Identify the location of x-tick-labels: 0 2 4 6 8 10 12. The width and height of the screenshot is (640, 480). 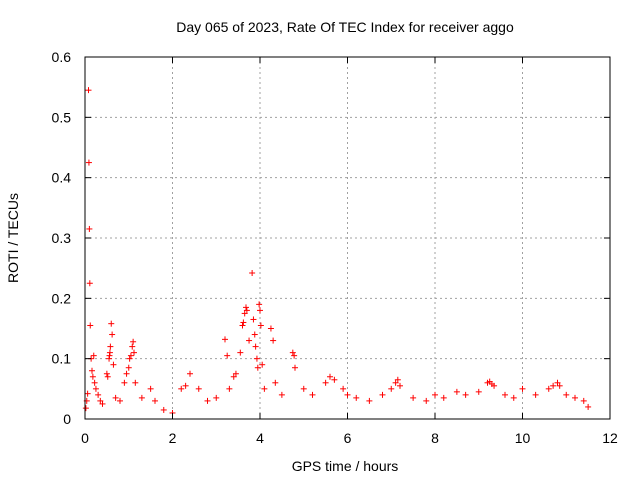
(349, 438).